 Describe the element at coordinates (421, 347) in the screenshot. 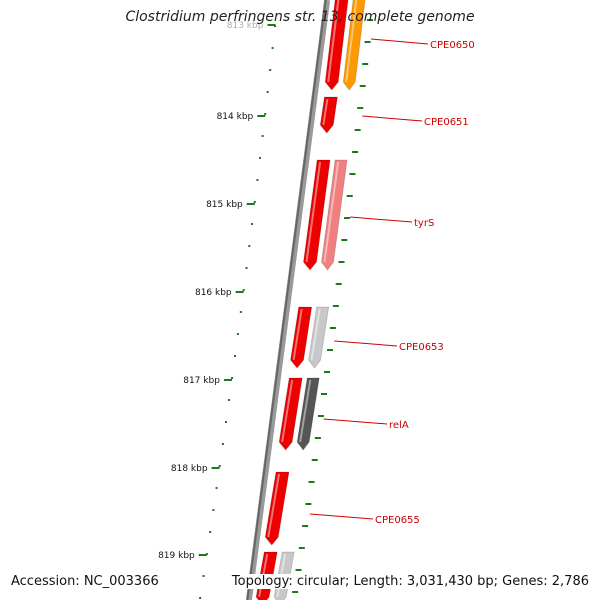

I see `gene-label: CPE0653` at that location.